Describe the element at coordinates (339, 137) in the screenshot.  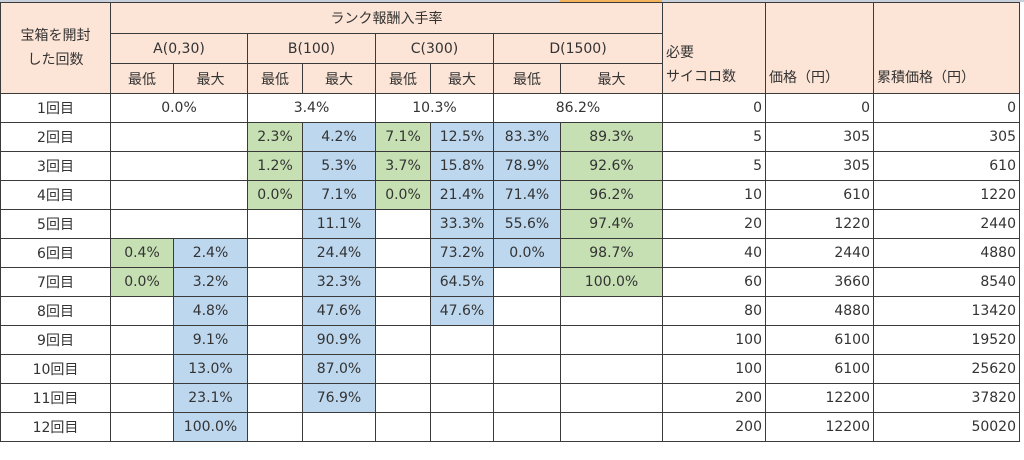
I see `b-max: 4.2%` at that location.